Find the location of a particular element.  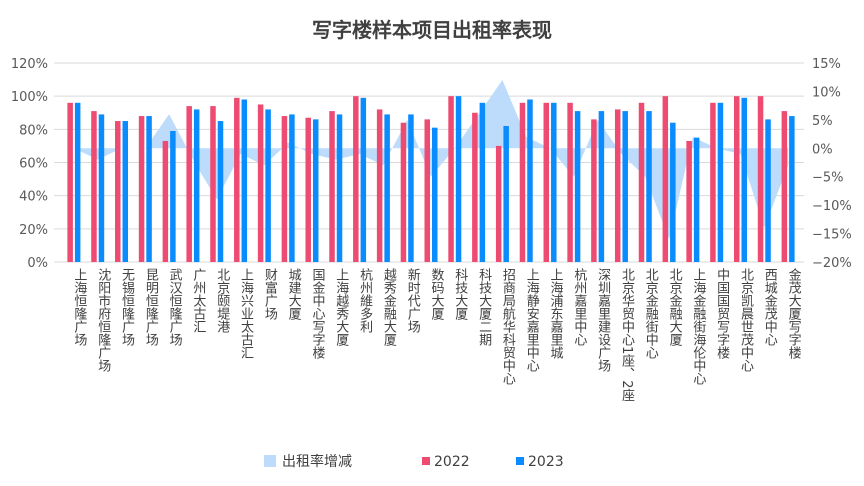

y-left-tick-label: 100% is located at coordinates (29, 97).